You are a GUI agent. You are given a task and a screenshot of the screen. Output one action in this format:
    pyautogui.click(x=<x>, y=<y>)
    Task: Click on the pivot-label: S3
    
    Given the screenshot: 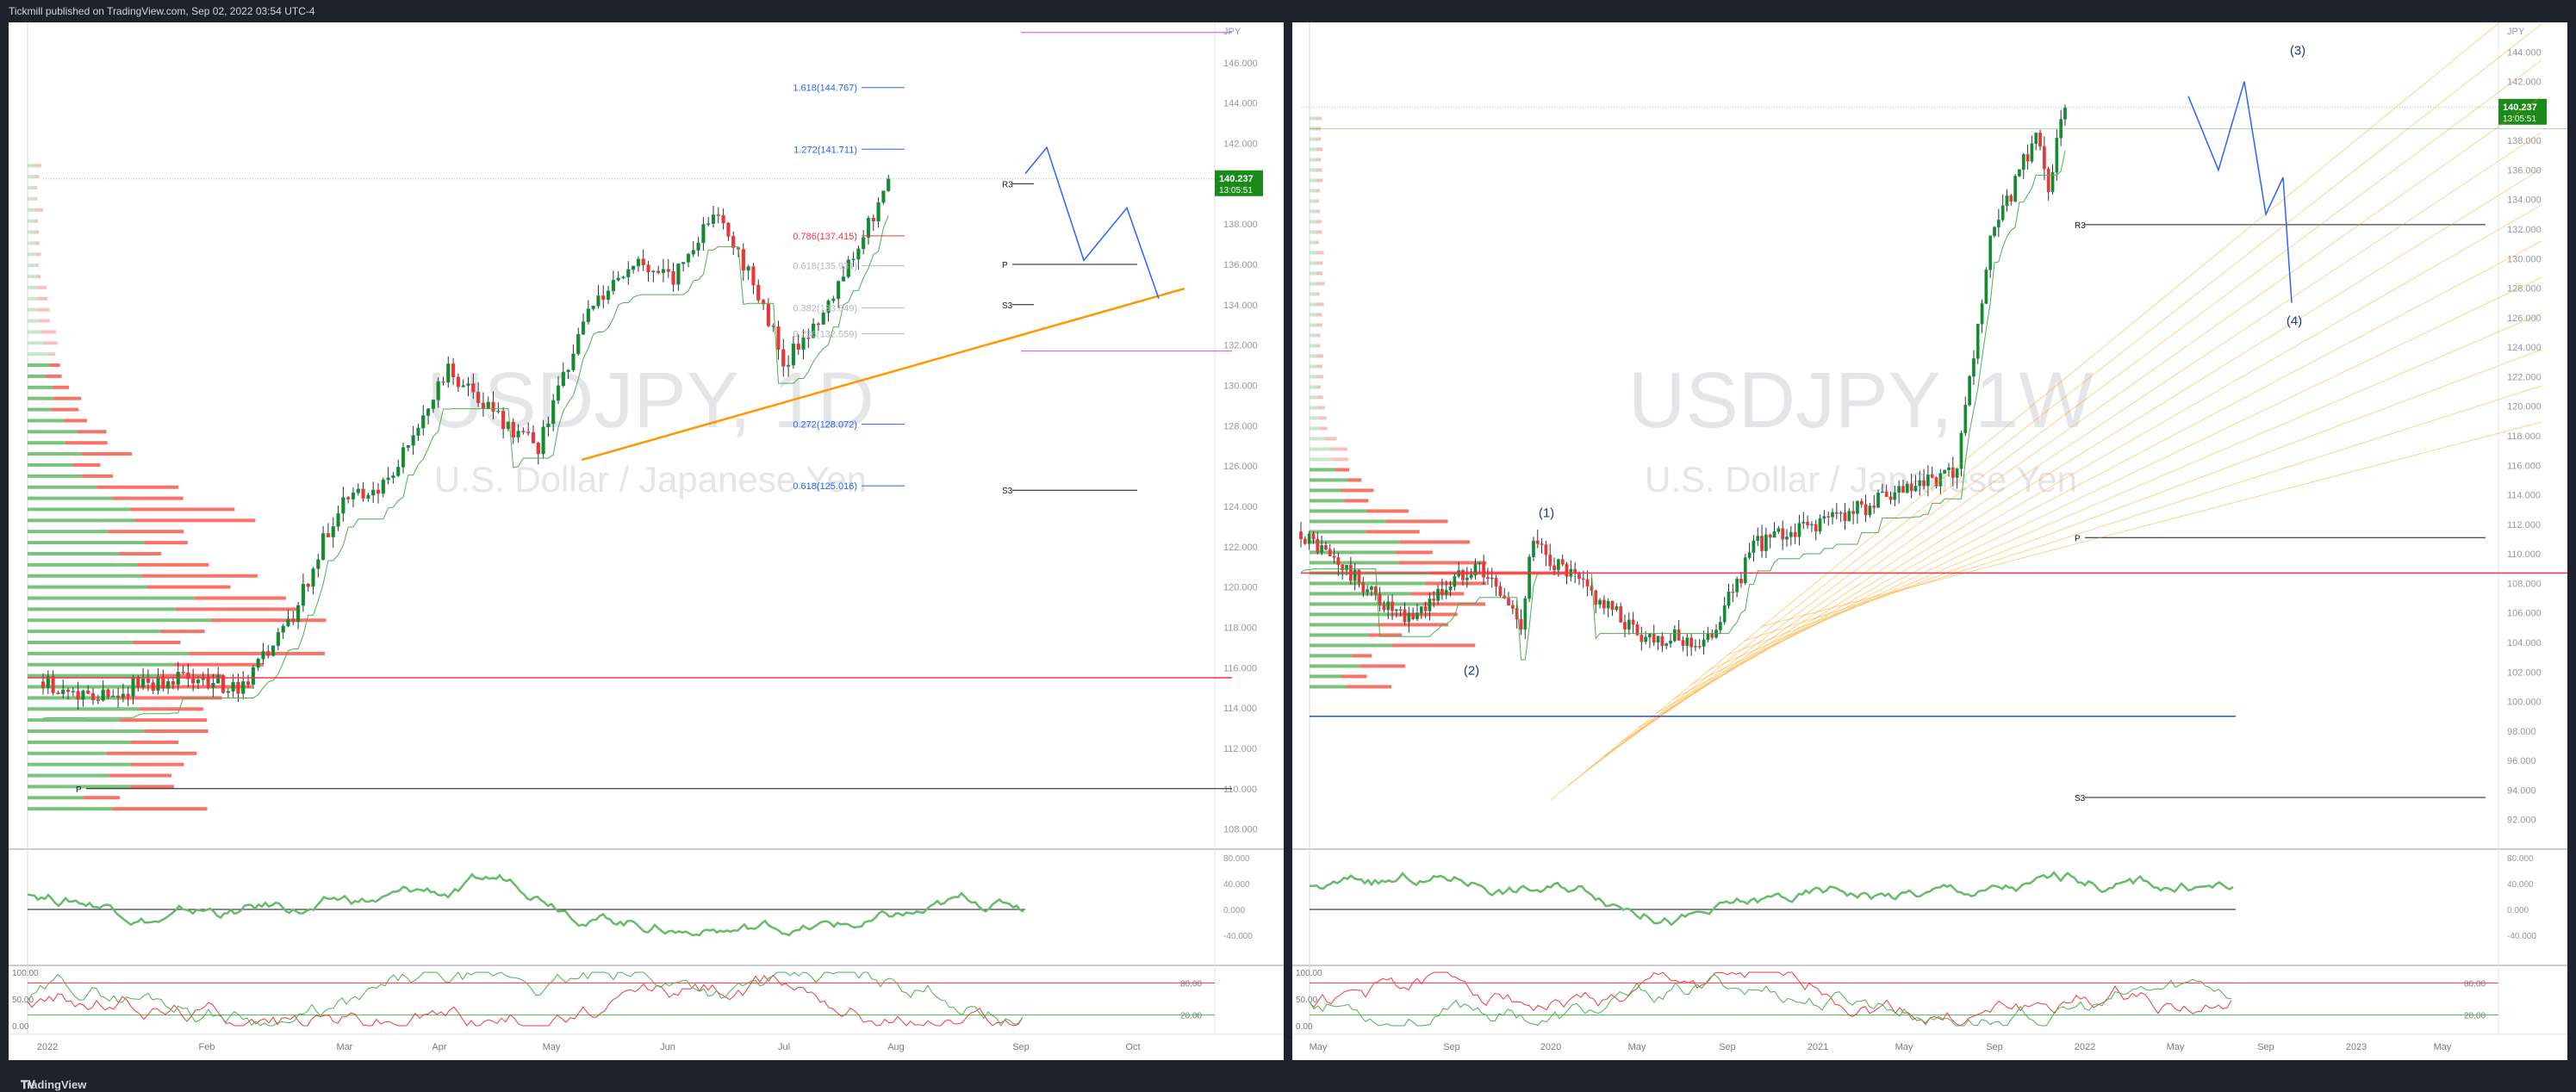 What is the action you would take?
    pyautogui.click(x=2081, y=799)
    